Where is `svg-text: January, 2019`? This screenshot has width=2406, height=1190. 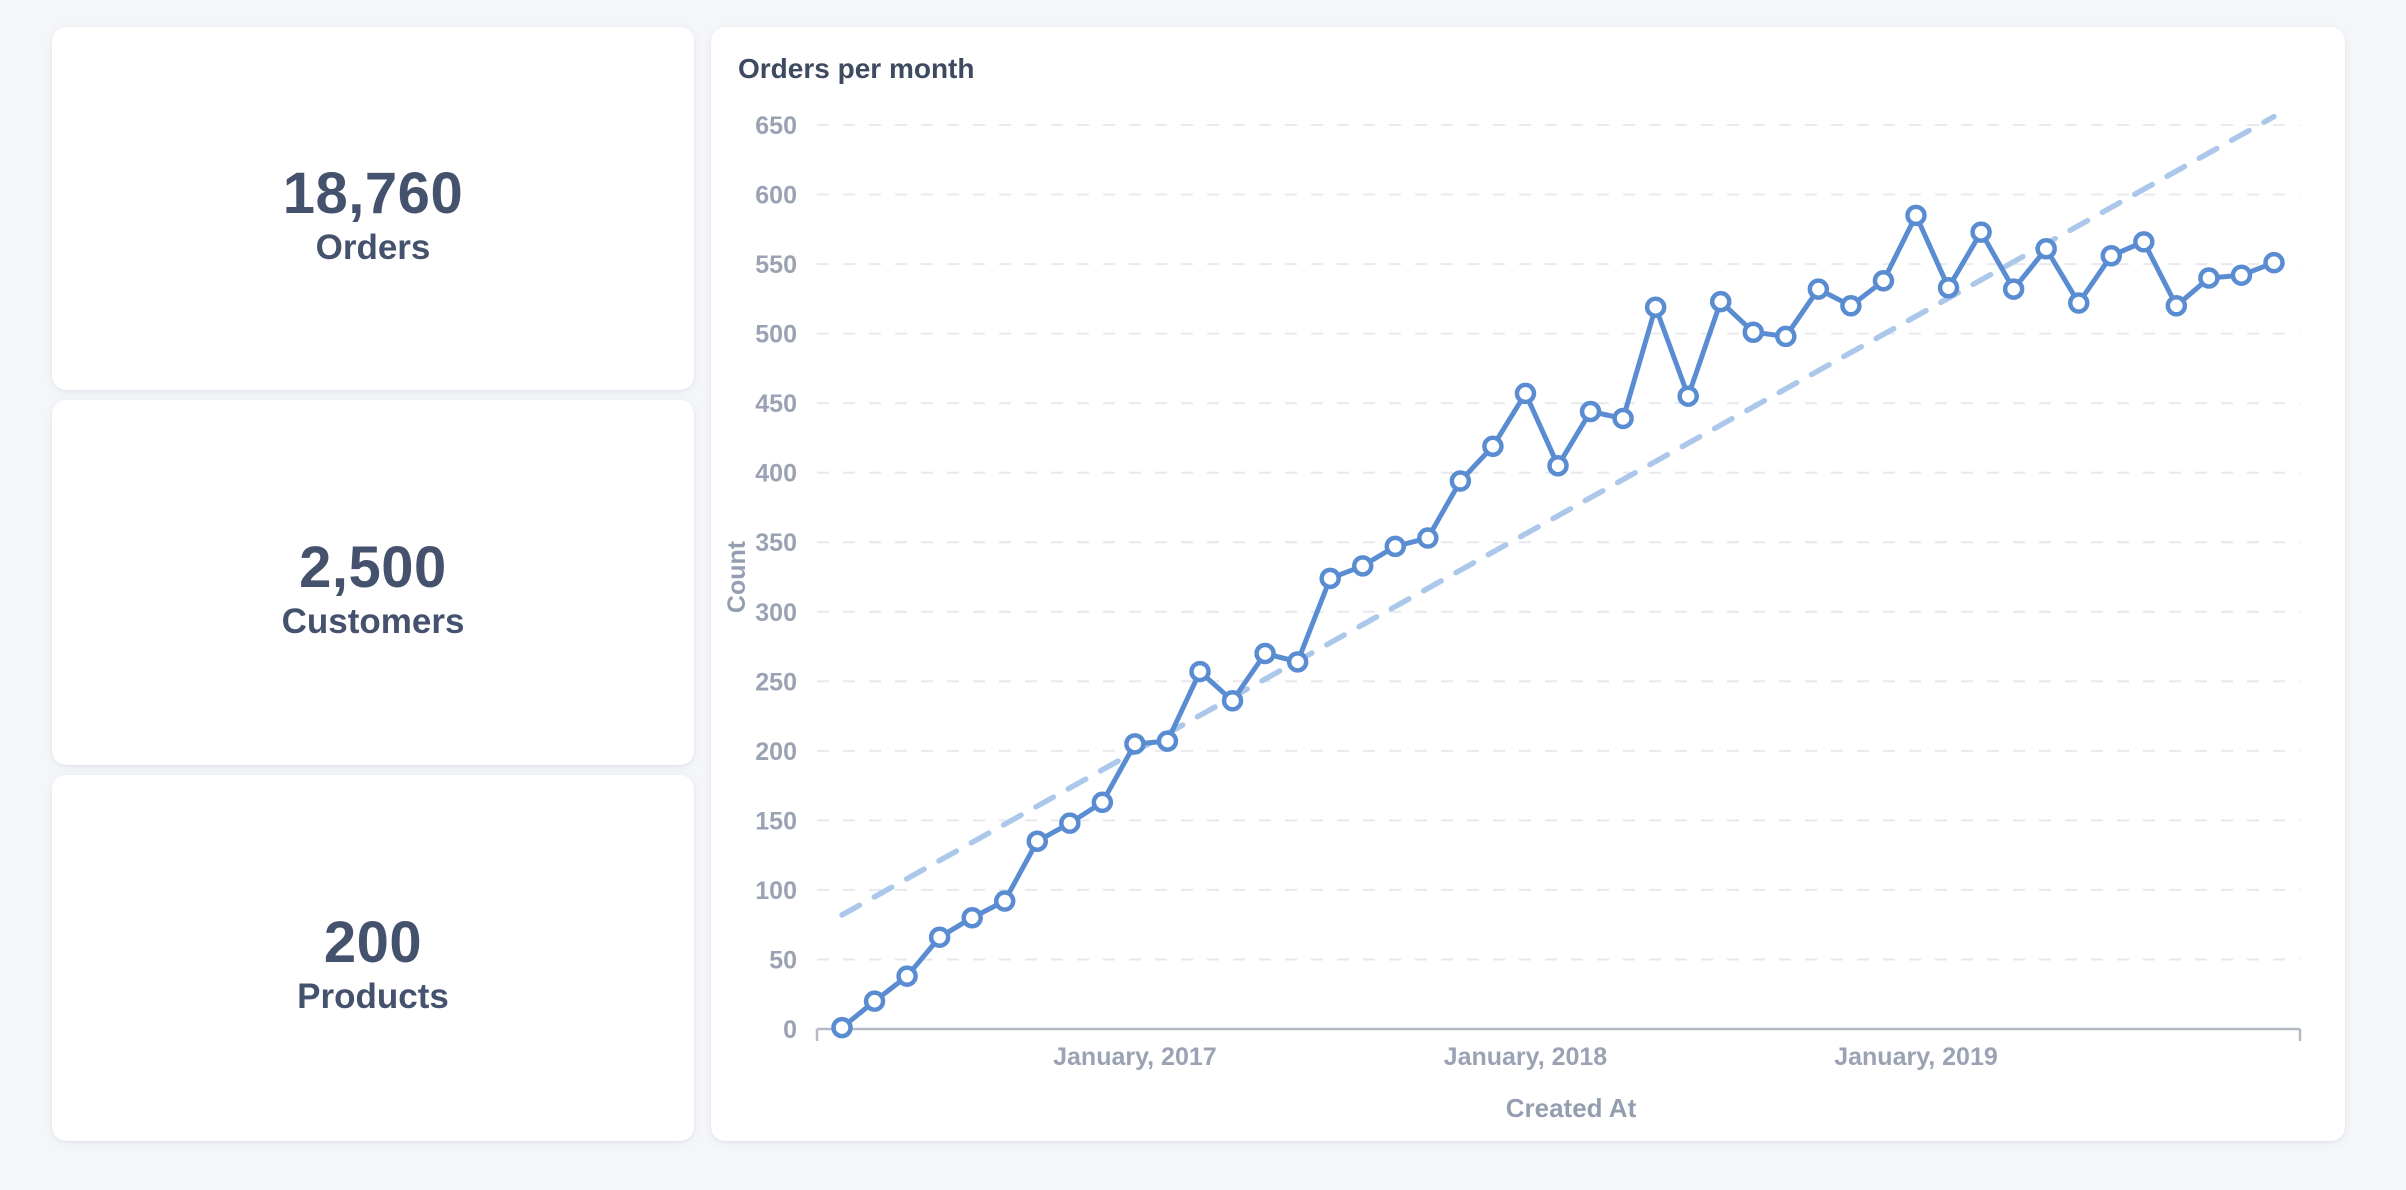 svg-text: January, 2019 is located at coordinates (1916, 1057).